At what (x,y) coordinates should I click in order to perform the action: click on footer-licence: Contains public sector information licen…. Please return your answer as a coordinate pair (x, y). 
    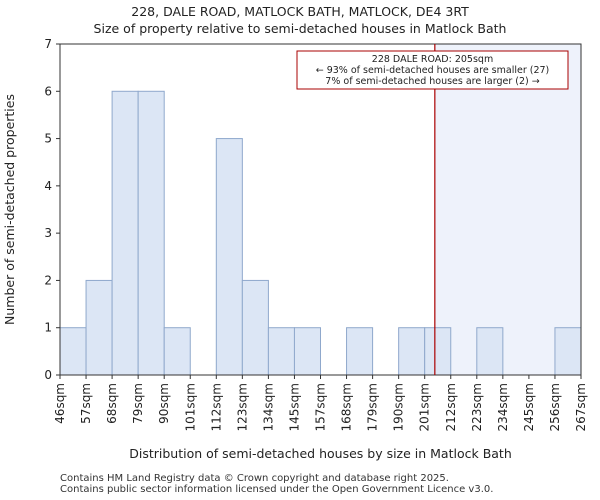
    Looking at the image, I should click on (277, 489).